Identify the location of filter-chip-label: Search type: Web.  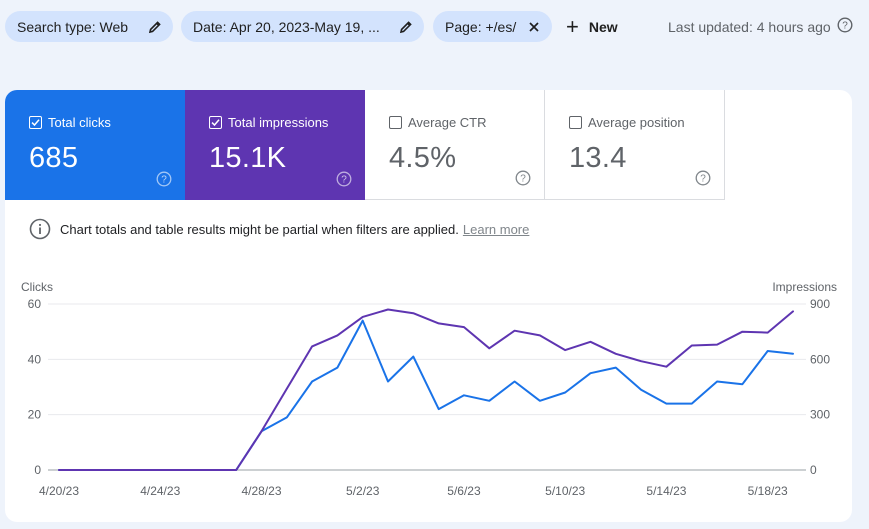
(73, 26).